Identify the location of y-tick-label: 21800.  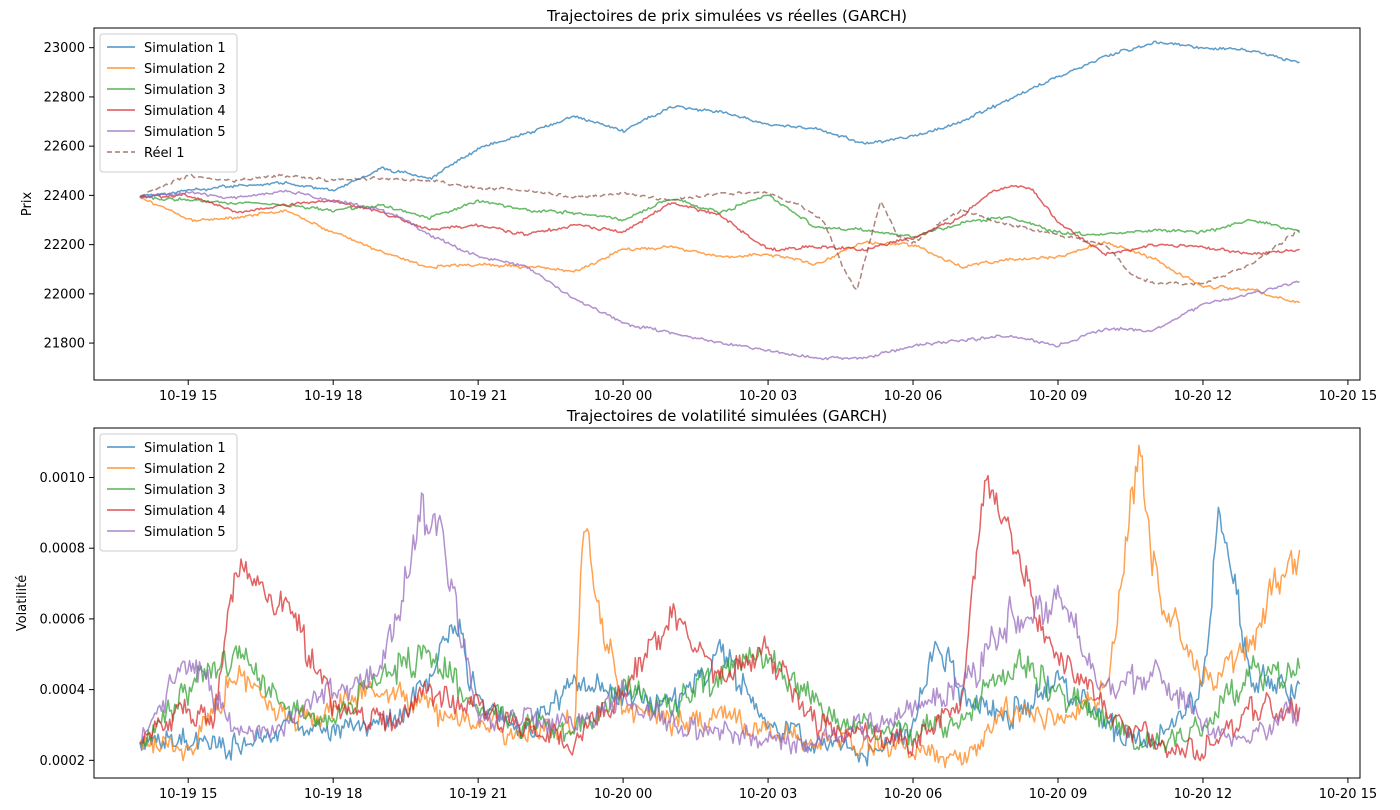
(64, 344).